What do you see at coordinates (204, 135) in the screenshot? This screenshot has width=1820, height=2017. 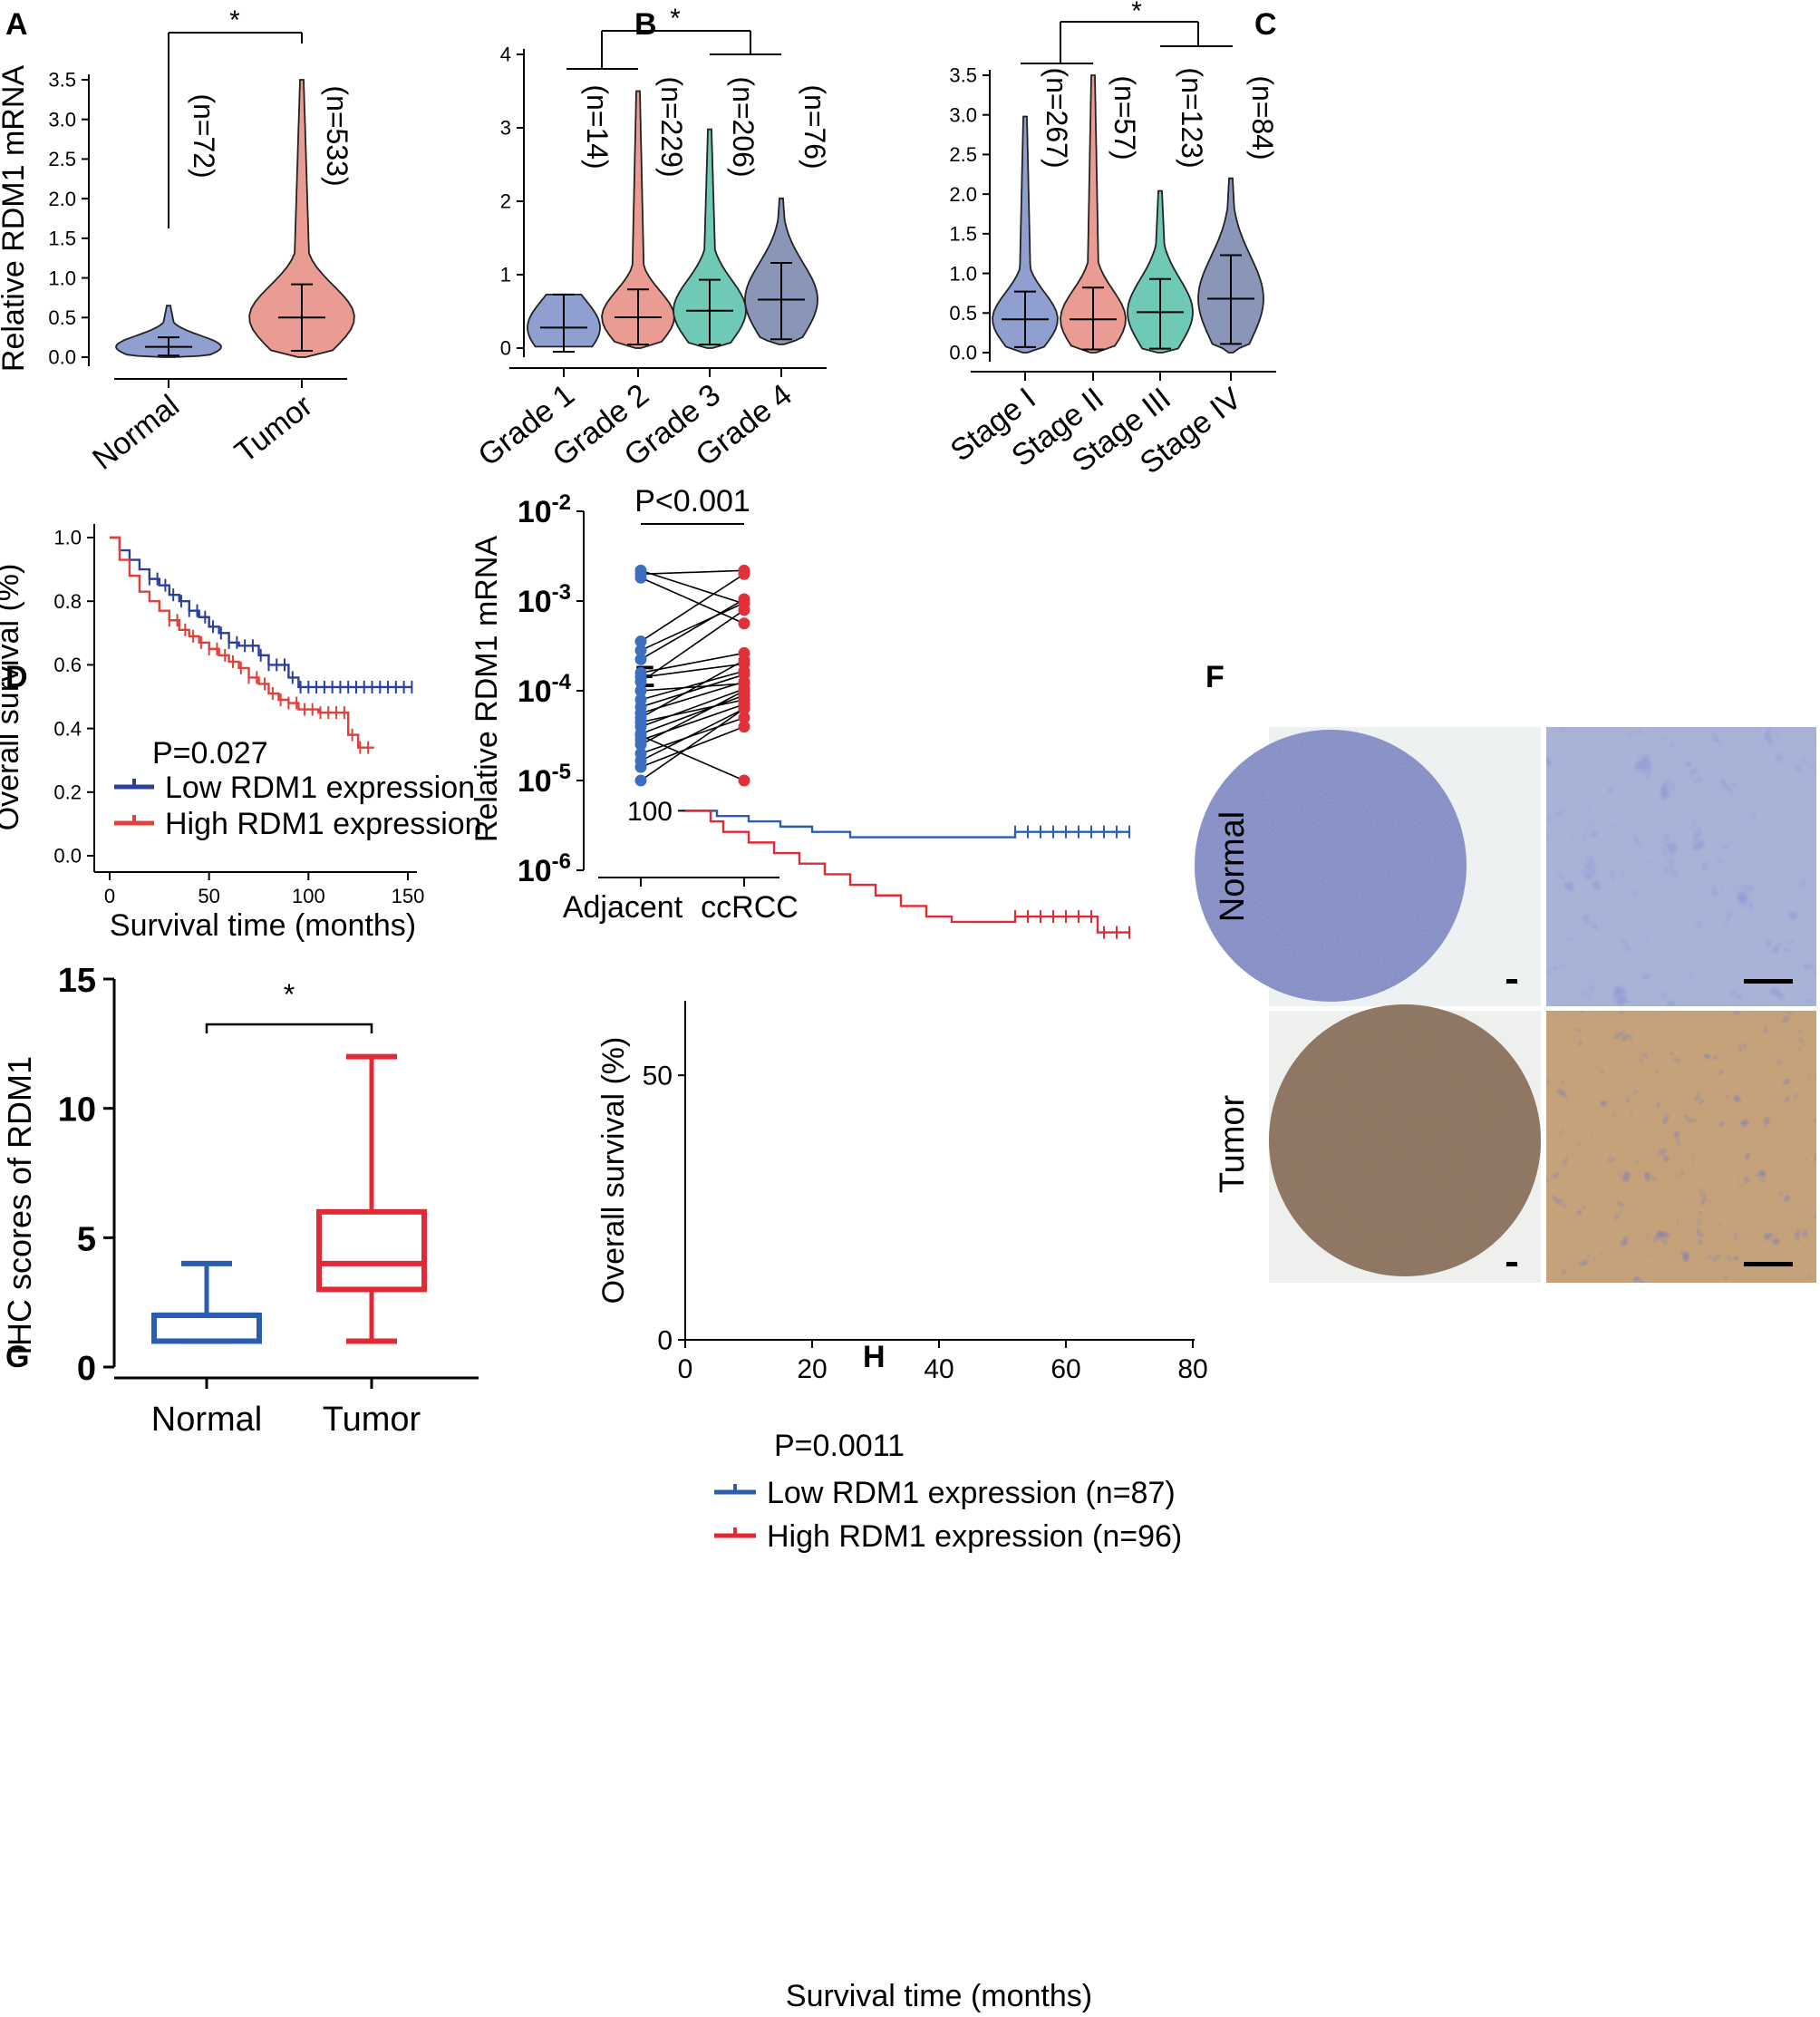 I see `n-label: (n=72)` at bounding box center [204, 135].